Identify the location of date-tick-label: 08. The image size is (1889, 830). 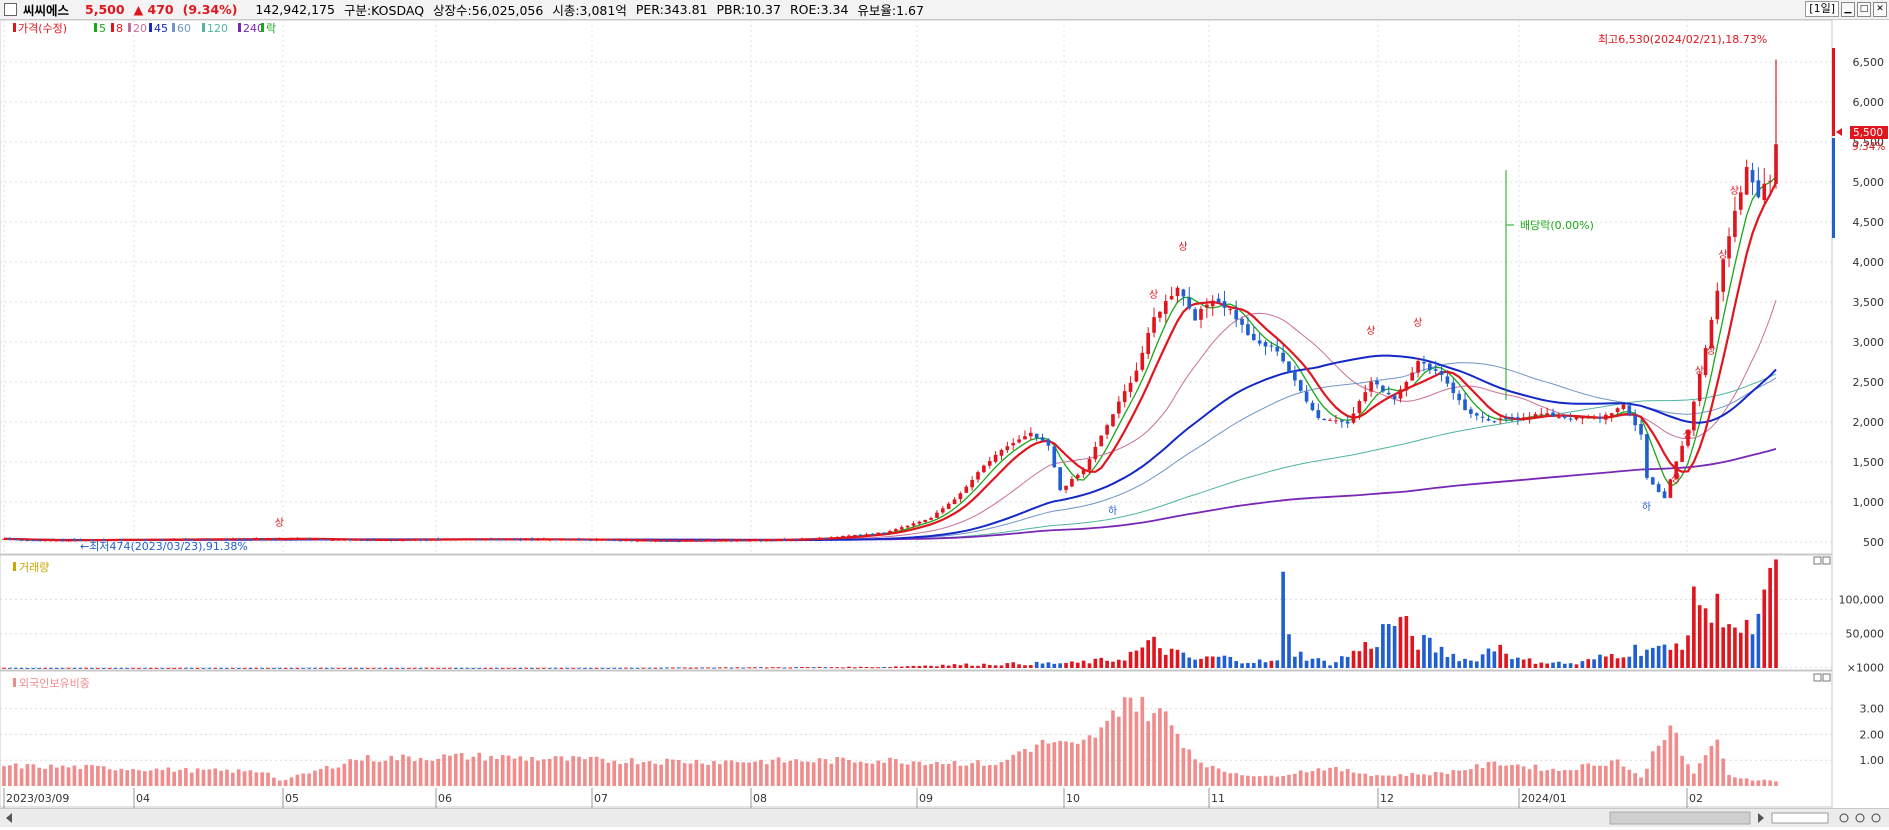
(760, 798).